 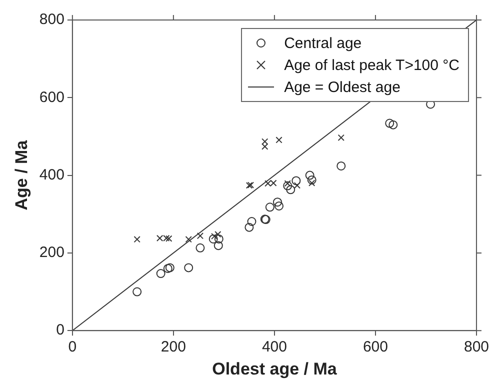 I want to click on y-axis-title: Age / Ma, so click(x=21, y=175).